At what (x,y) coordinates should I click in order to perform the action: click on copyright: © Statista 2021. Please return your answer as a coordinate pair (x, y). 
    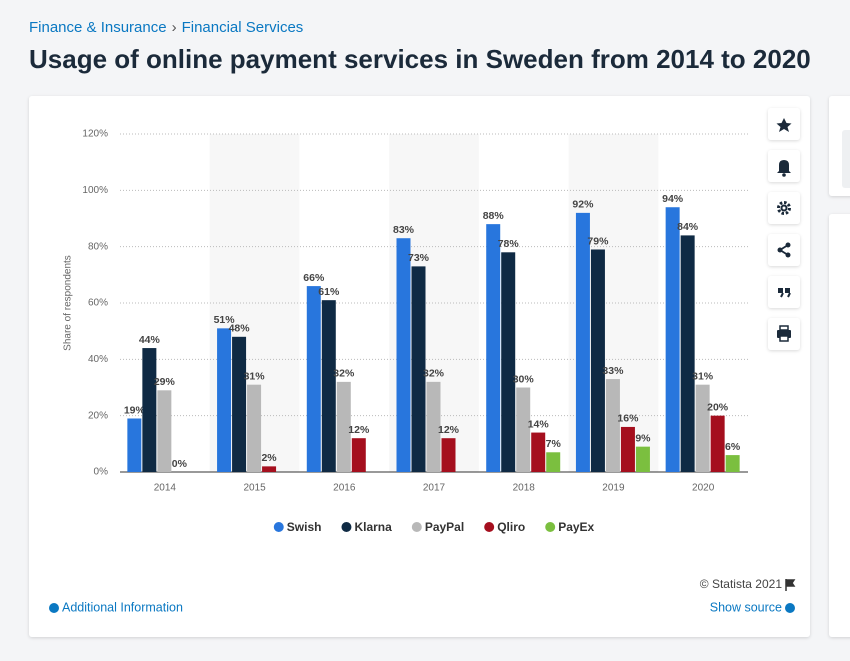
    Looking at the image, I should click on (741, 584).